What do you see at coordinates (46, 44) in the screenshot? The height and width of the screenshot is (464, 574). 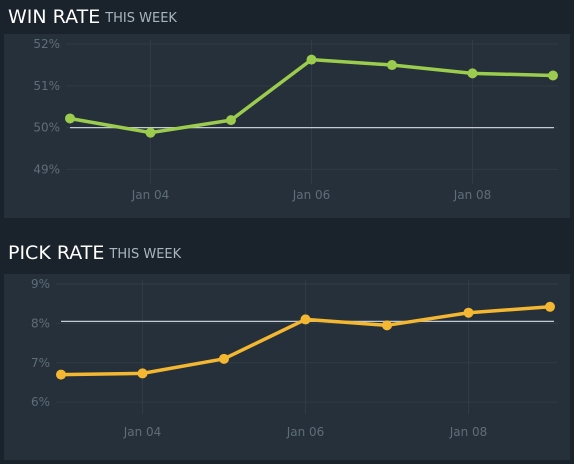 I see `win-rate-y-tick-label: 52%` at bounding box center [46, 44].